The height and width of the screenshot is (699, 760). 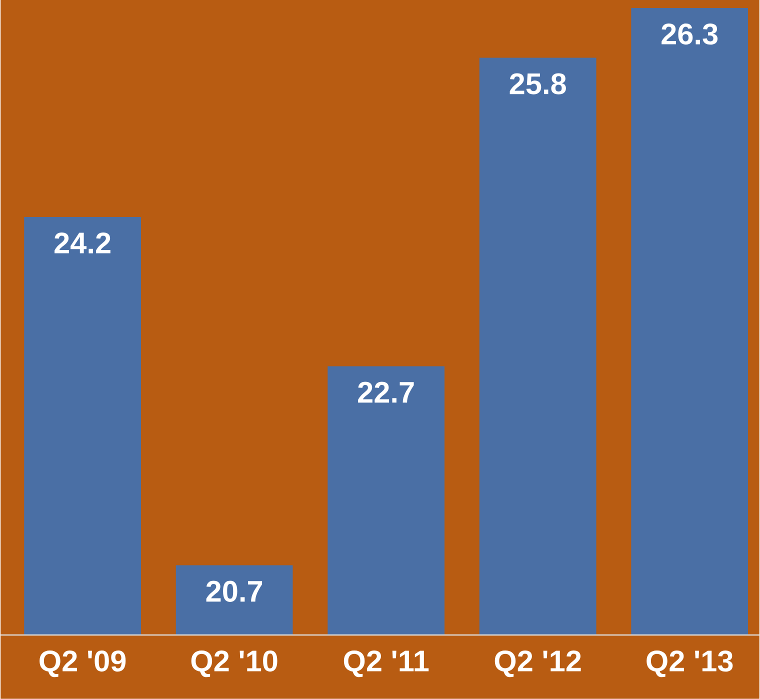 What do you see at coordinates (689, 664) in the screenshot?
I see `x-tick-label: Q2 '13` at bounding box center [689, 664].